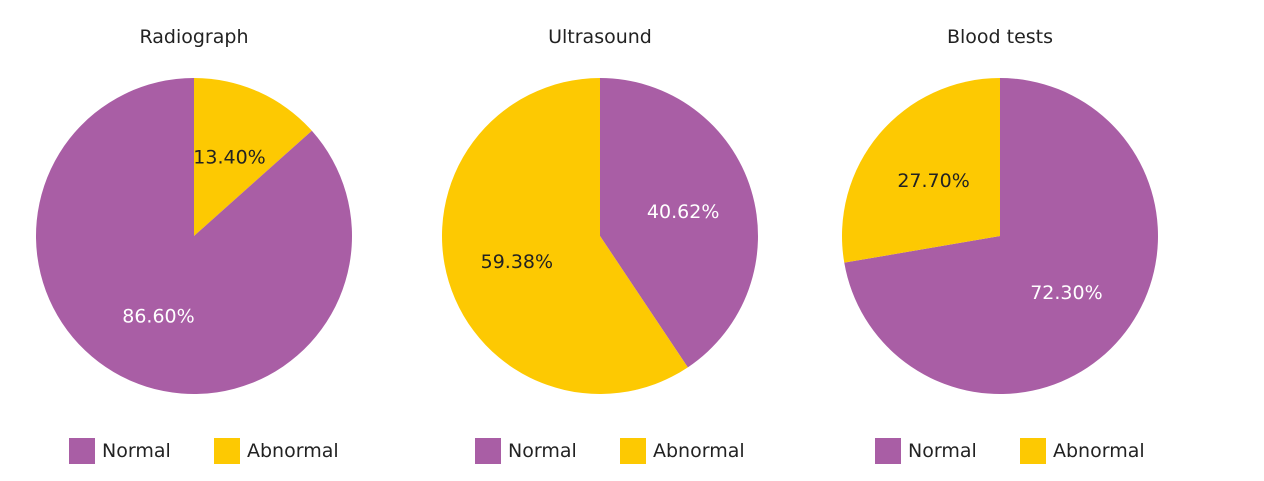 The height and width of the screenshot is (481, 1264). What do you see at coordinates (194, 37) in the screenshot?
I see `chart-title: Radiograph` at bounding box center [194, 37].